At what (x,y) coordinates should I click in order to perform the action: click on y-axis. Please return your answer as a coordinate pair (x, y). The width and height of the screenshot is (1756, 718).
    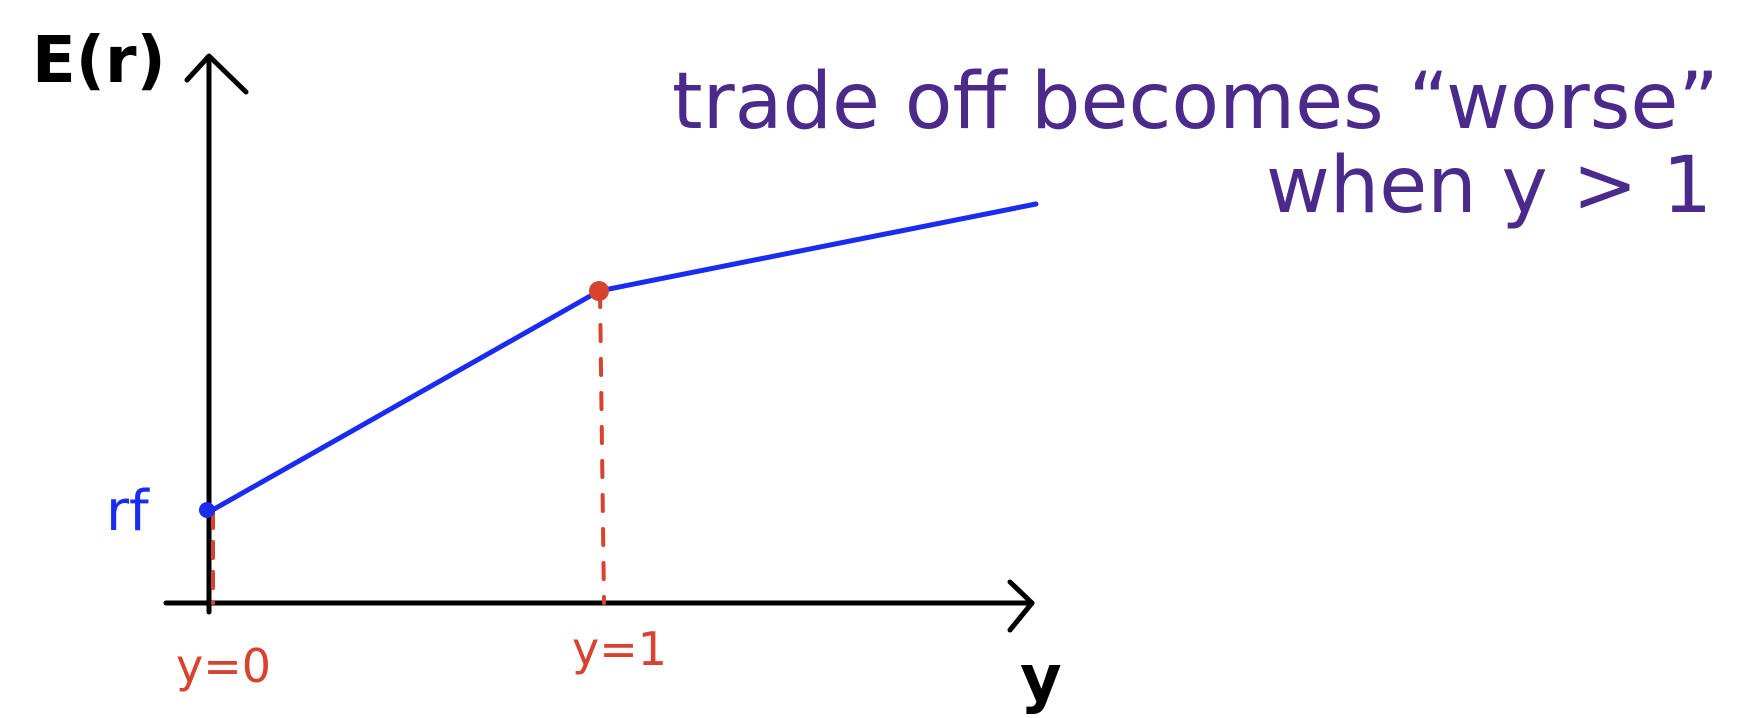
    Looking at the image, I should click on (216, 334).